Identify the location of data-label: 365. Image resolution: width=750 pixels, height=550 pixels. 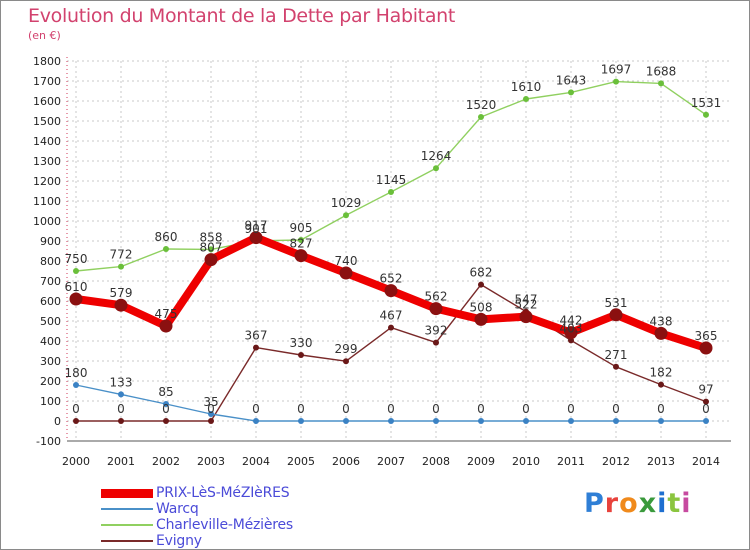
(706, 336).